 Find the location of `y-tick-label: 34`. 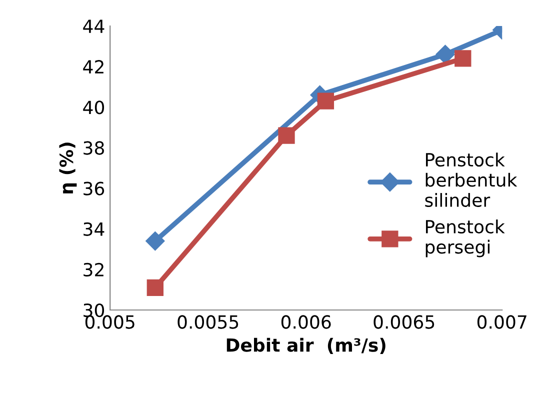

y-tick-label: 34 is located at coordinates (94, 229).